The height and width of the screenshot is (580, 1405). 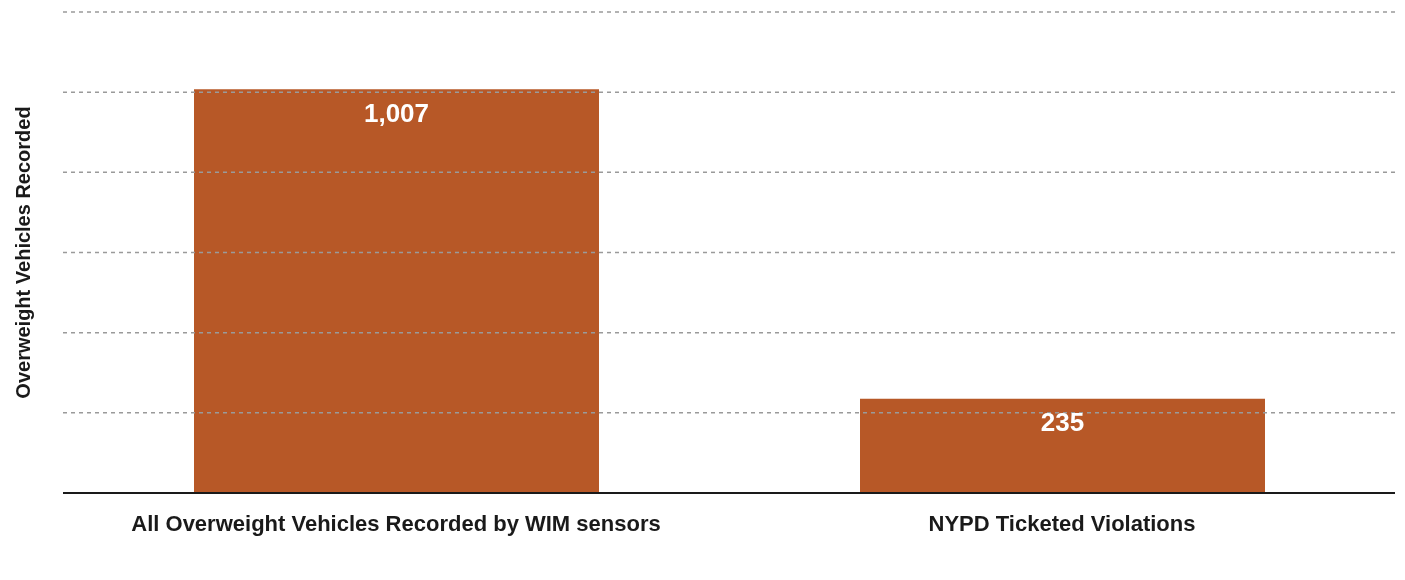 I want to click on data-label: 235, so click(x=1062, y=422).